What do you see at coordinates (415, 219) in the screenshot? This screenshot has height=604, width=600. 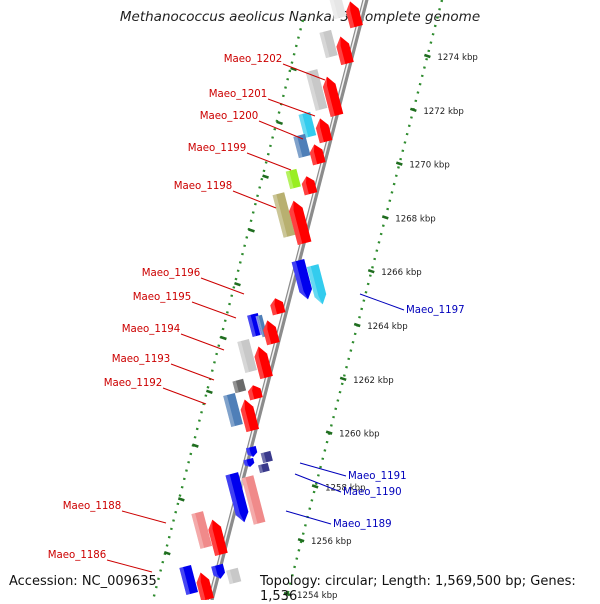 I see `ruler-label: 1268 kbp` at bounding box center [415, 219].